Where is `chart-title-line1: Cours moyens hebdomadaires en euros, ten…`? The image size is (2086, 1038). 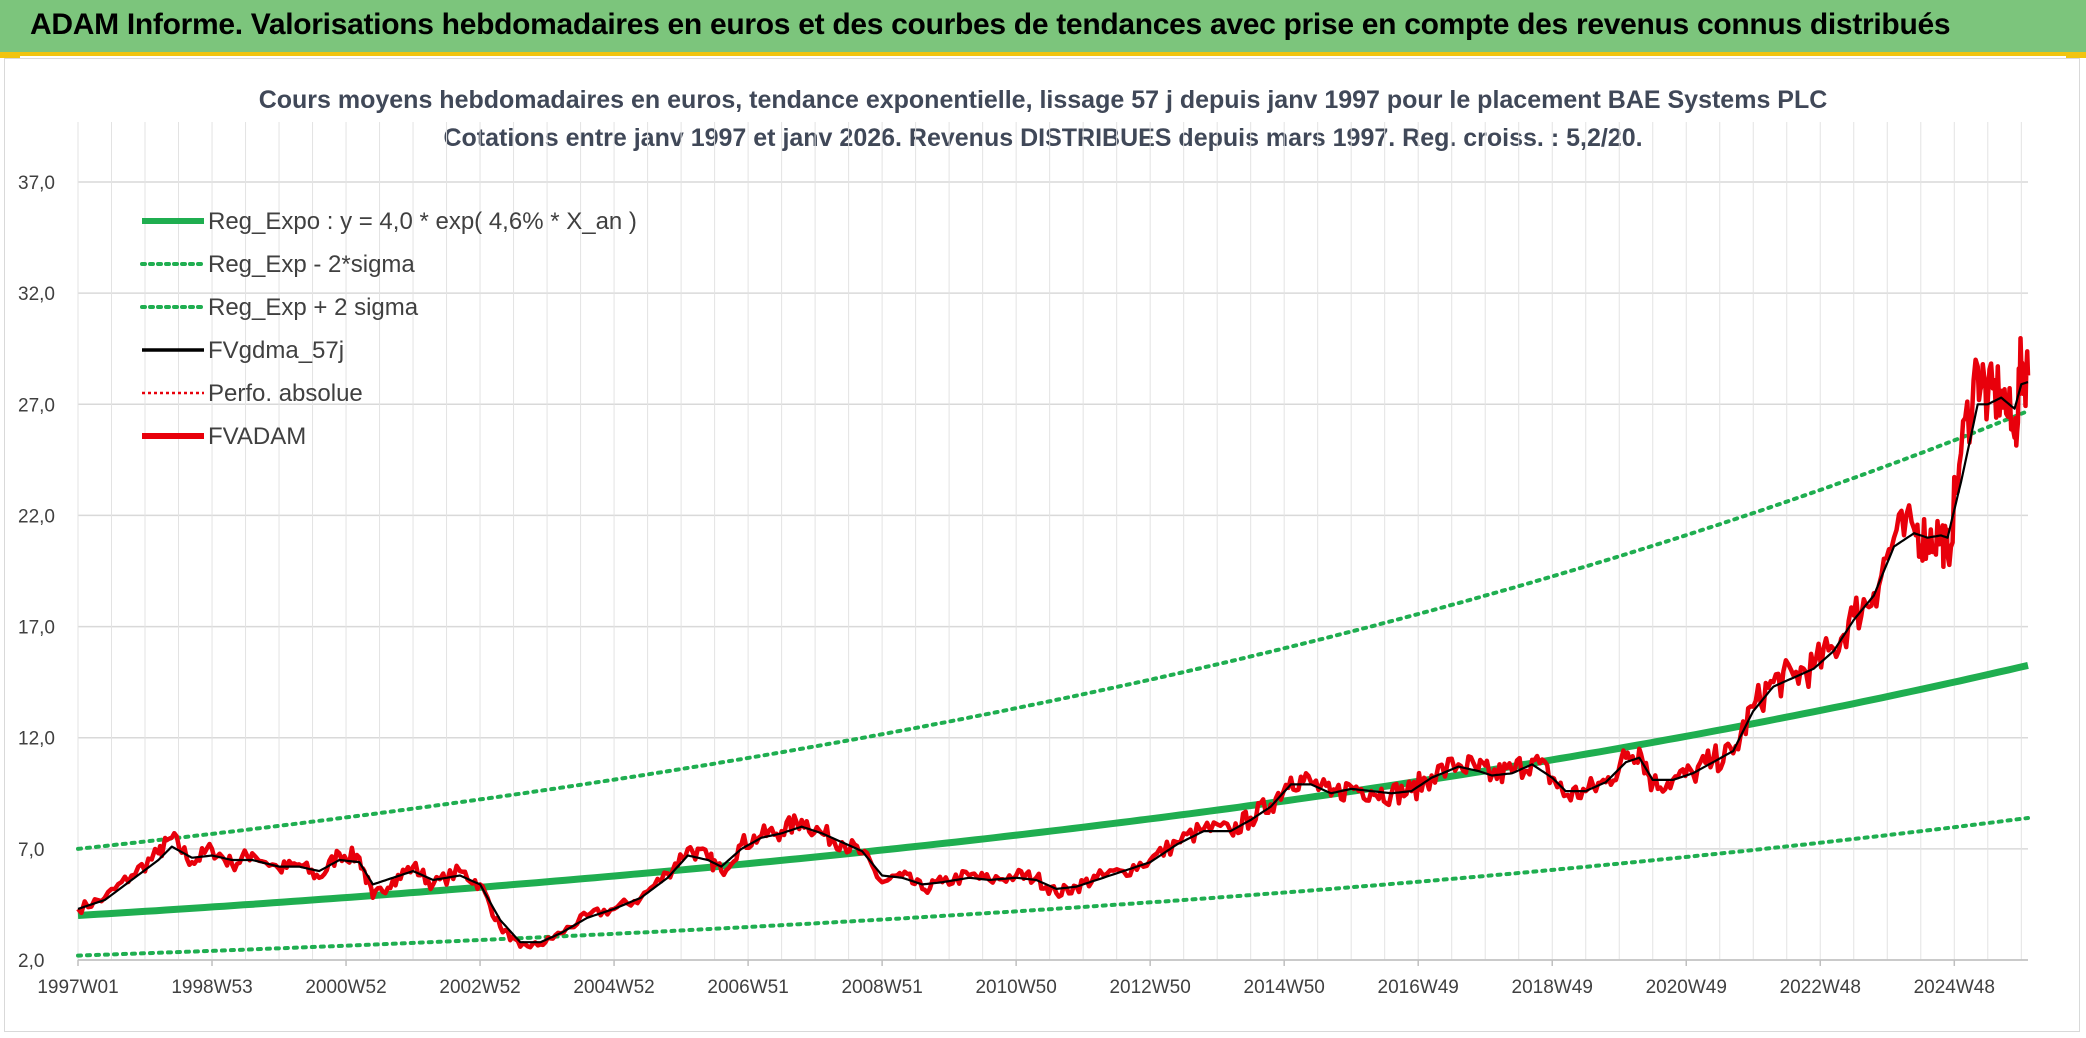 chart-title-line1: Cours moyens hebdomadaires en euros, ten… is located at coordinates (1043, 100).